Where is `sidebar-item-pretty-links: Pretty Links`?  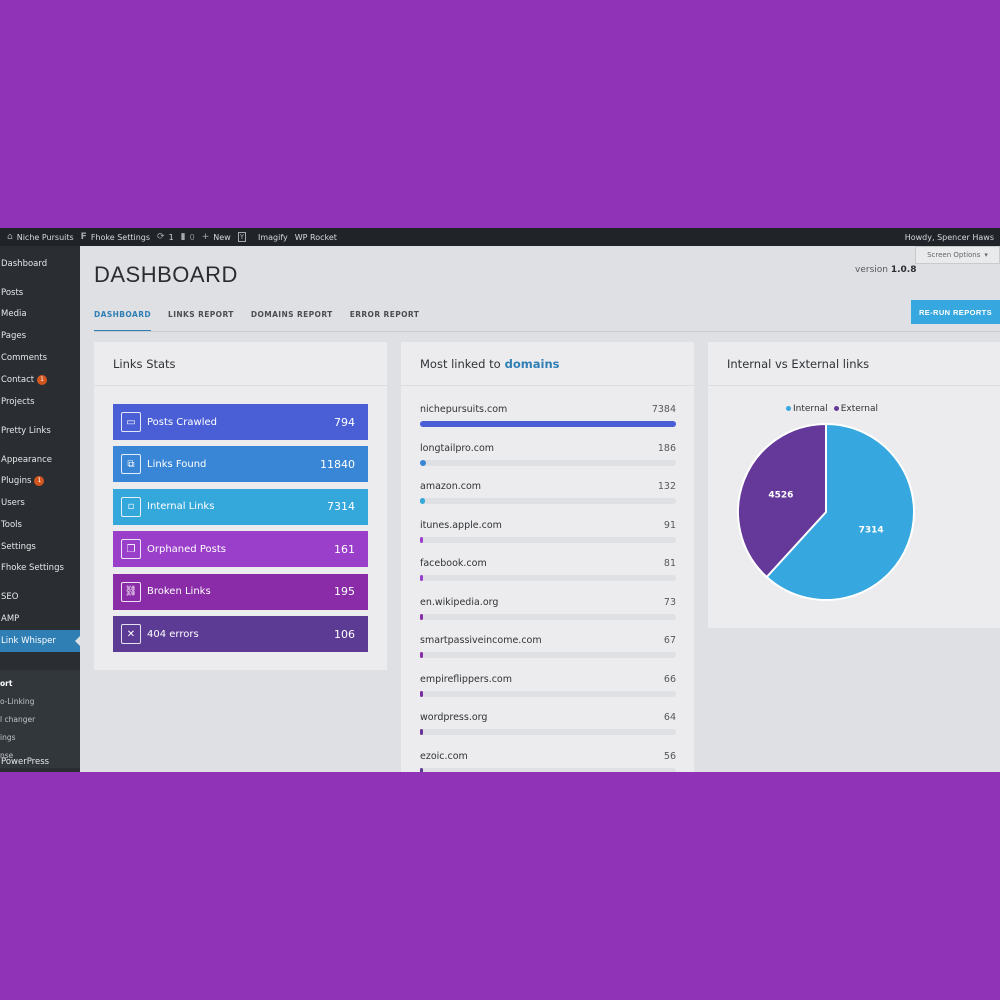
sidebar-item-pretty-links: Pretty Links is located at coordinates (40, 431).